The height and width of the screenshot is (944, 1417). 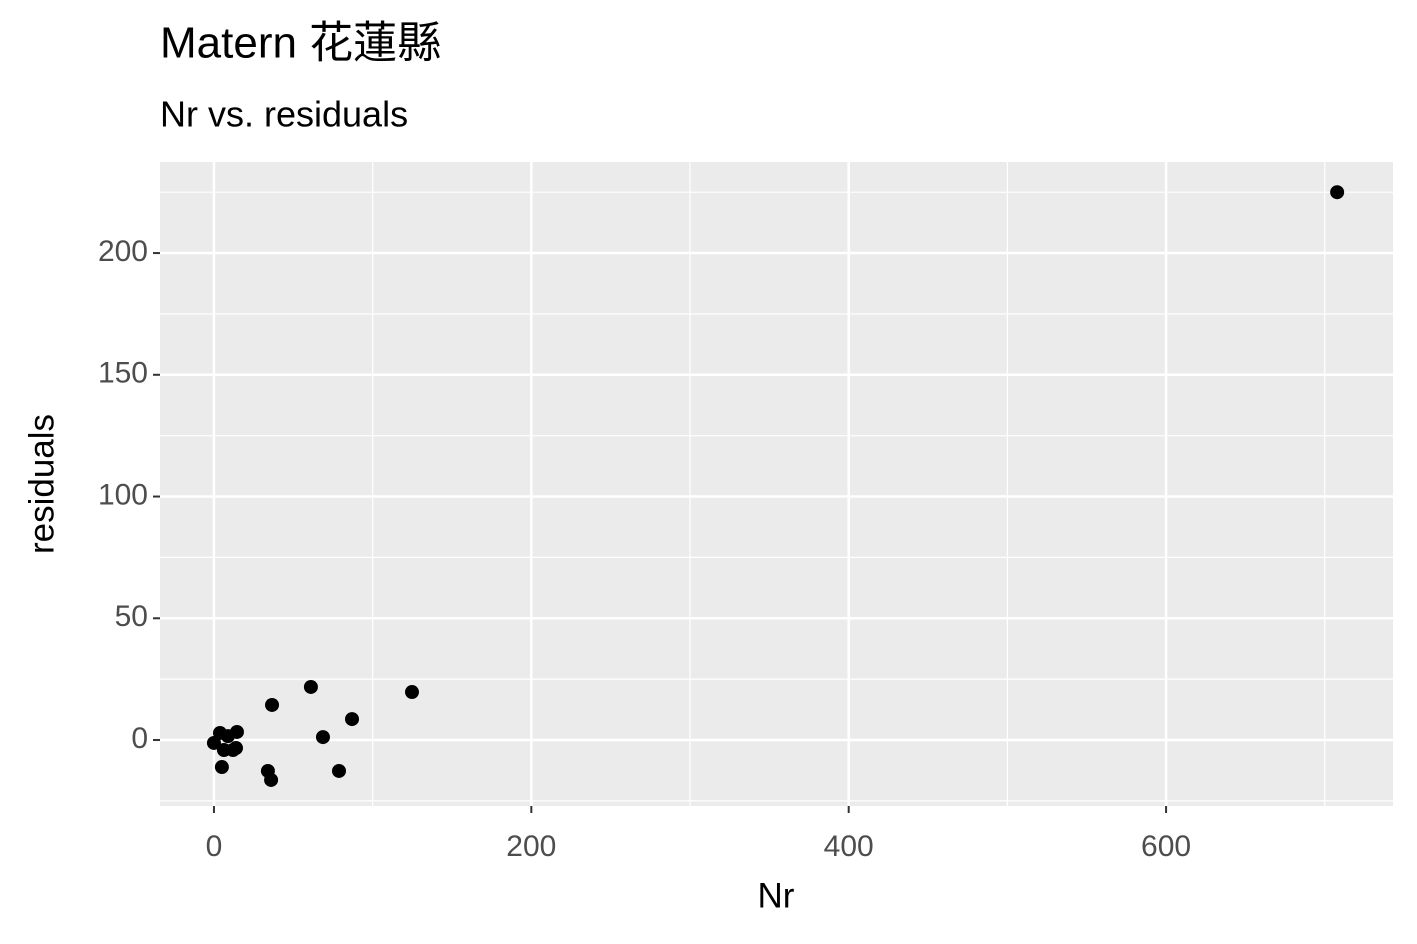 What do you see at coordinates (123, 251) in the screenshot?
I see `y-tick-label: 200` at bounding box center [123, 251].